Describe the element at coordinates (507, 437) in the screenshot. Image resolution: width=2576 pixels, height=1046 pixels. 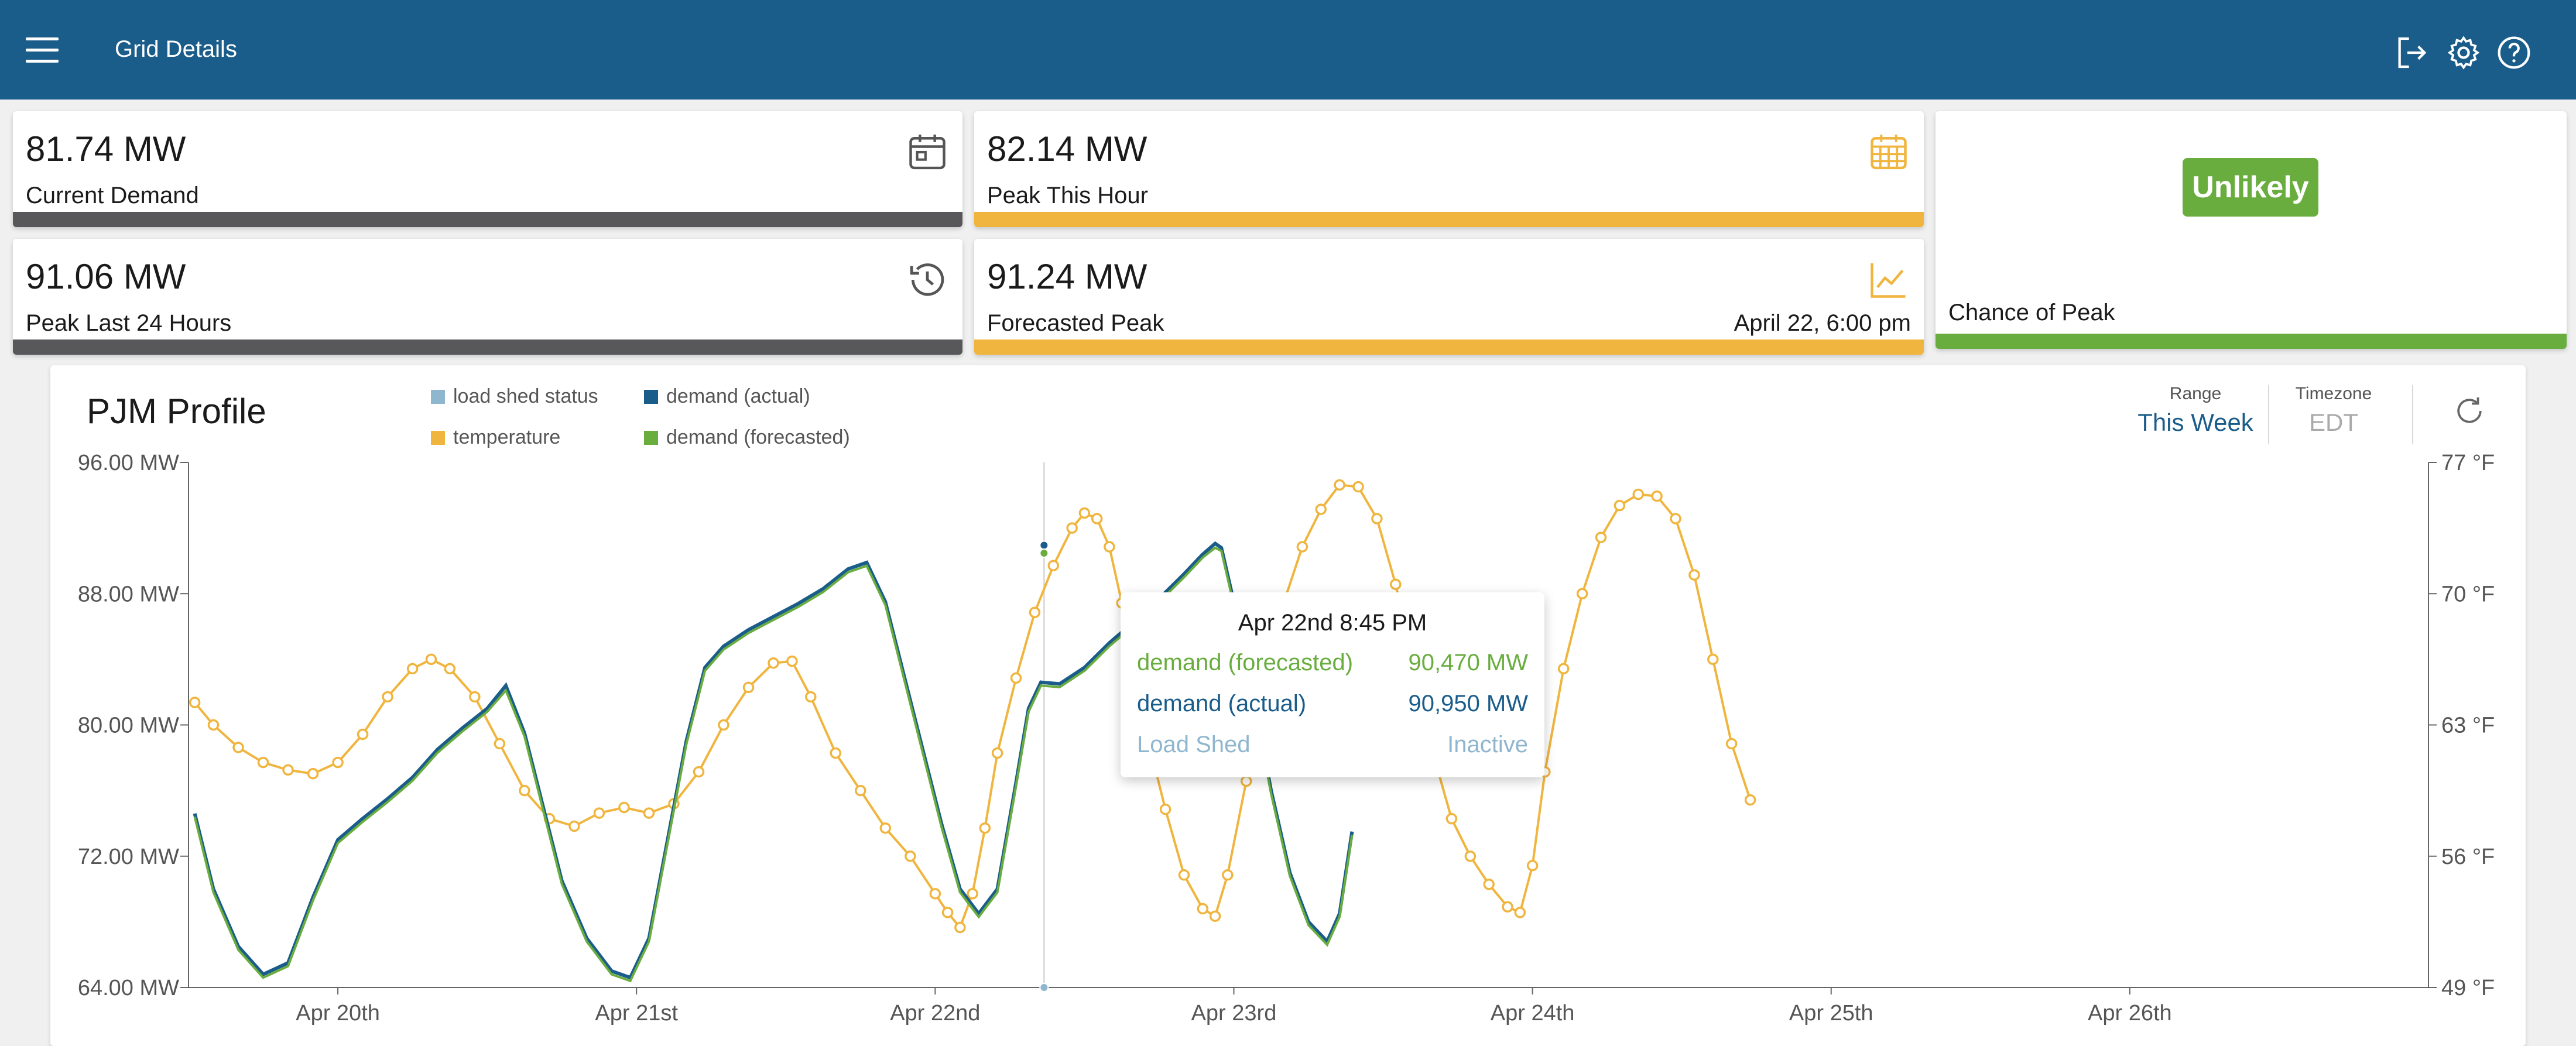
I see `legend-label-temperature: temperature` at that location.